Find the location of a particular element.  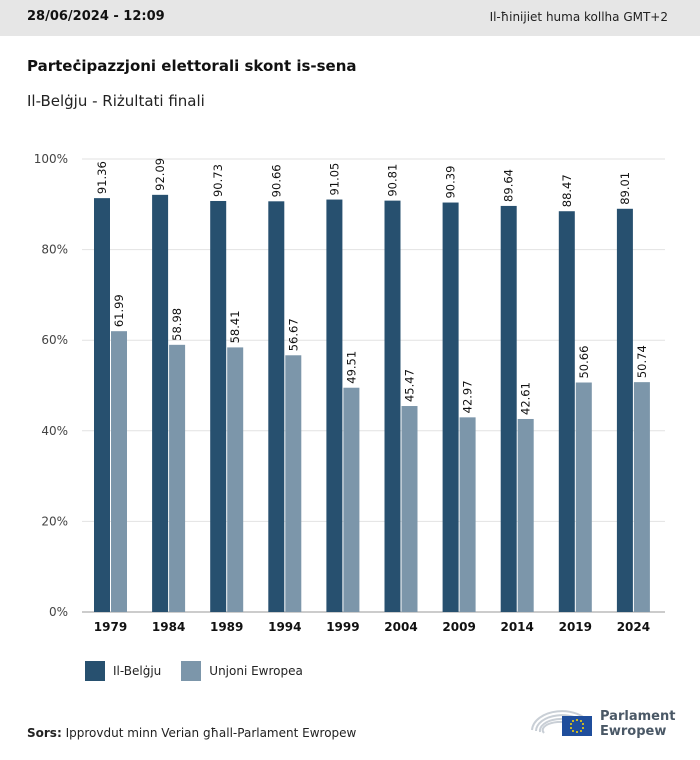

european-parliament-logo: Parlament Ewropew is located at coordinates (603, 722).